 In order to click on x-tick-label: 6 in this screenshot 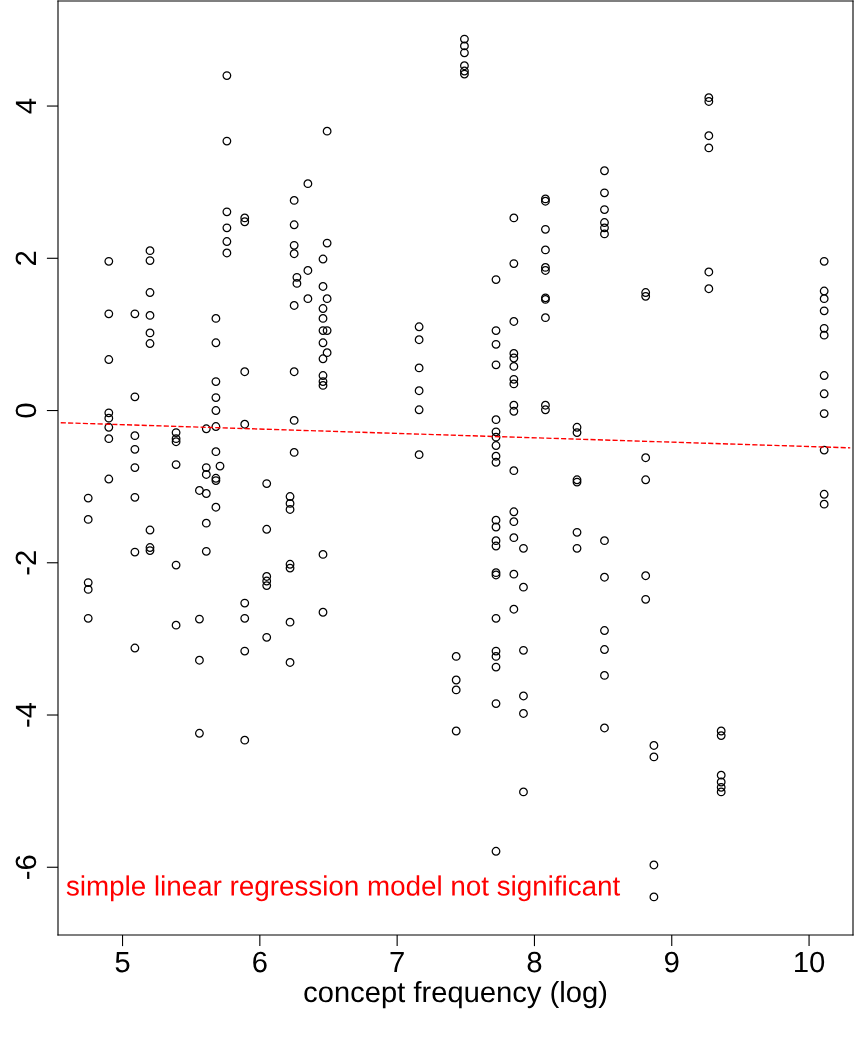, I will do `click(260, 962)`.